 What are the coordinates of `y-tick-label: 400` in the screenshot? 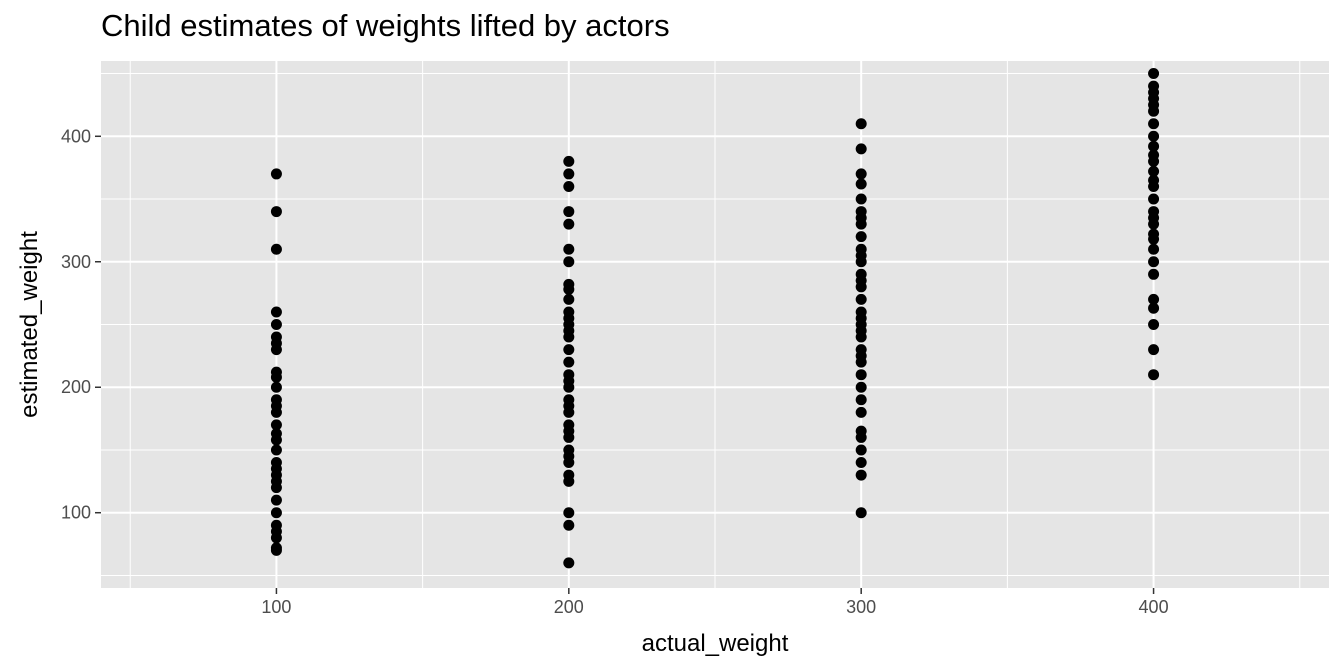 It's located at (76, 136).